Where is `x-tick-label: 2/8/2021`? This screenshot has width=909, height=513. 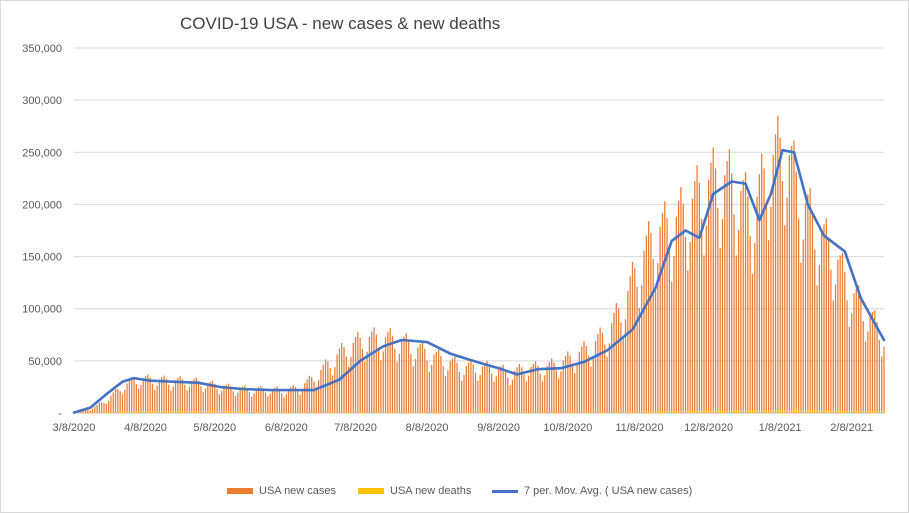 x-tick-label: 2/8/2021 is located at coordinates (851, 428).